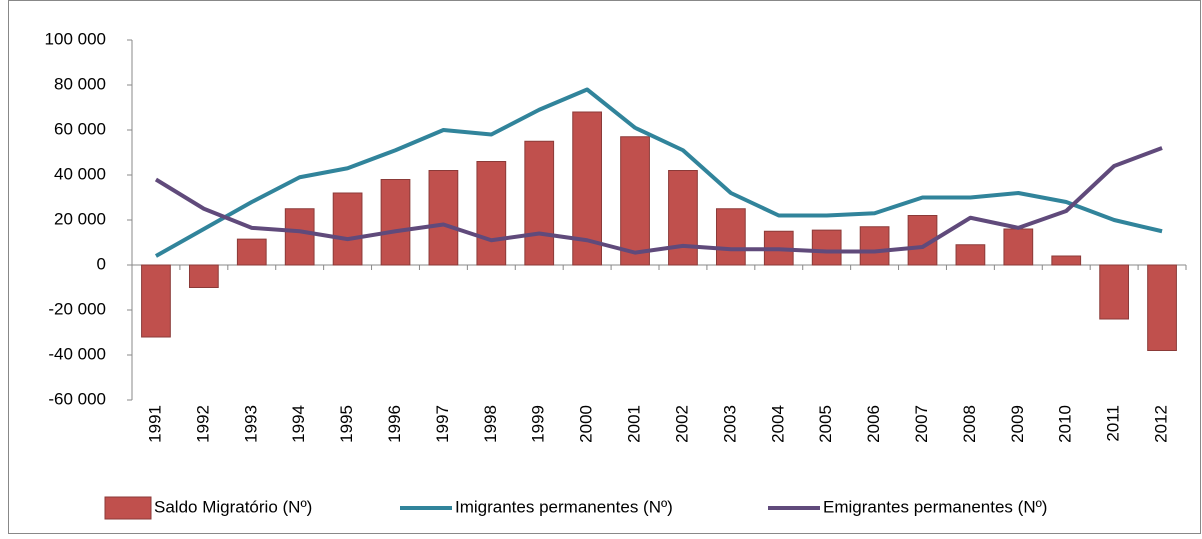  What do you see at coordinates (75, 38) in the screenshot?
I see `y-tick-label: 100 000` at bounding box center [75, 38].